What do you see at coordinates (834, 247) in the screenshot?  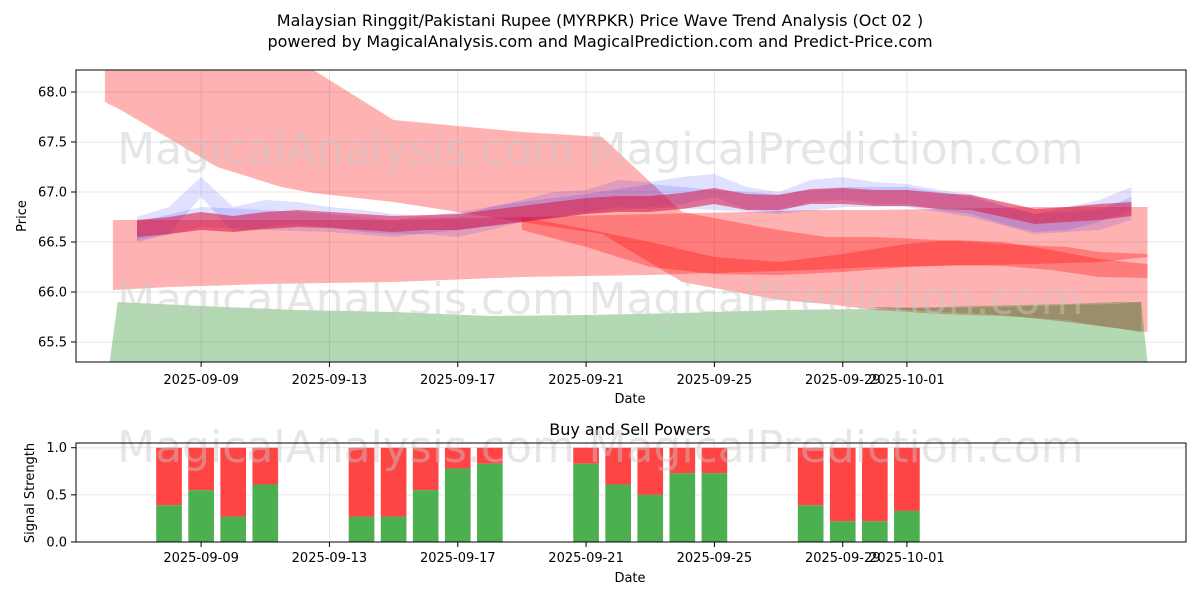 I see `lower-red-wave` at bounding box center [834, 247].